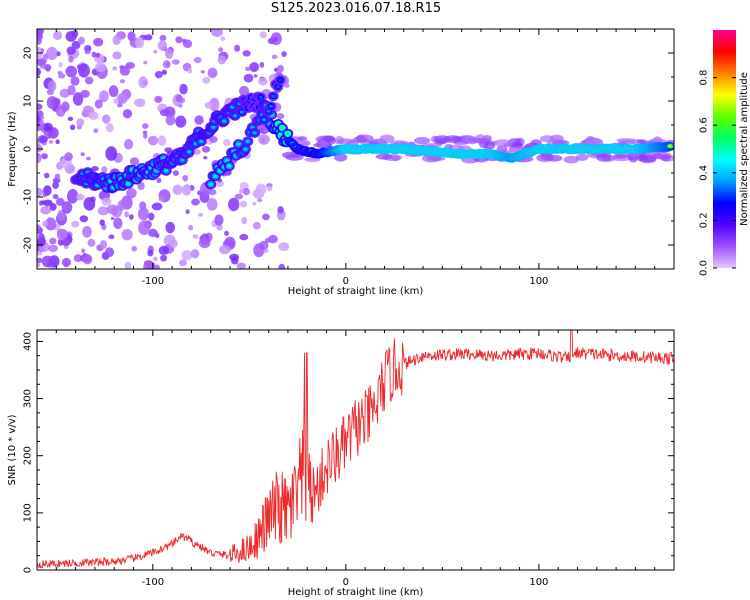 The height and width of the screenshot is (600, 750). Describe the element at coordinates (356, 8) in the screenshot. I see `page-title: S125.2023.016.07.18.R15` at that location.